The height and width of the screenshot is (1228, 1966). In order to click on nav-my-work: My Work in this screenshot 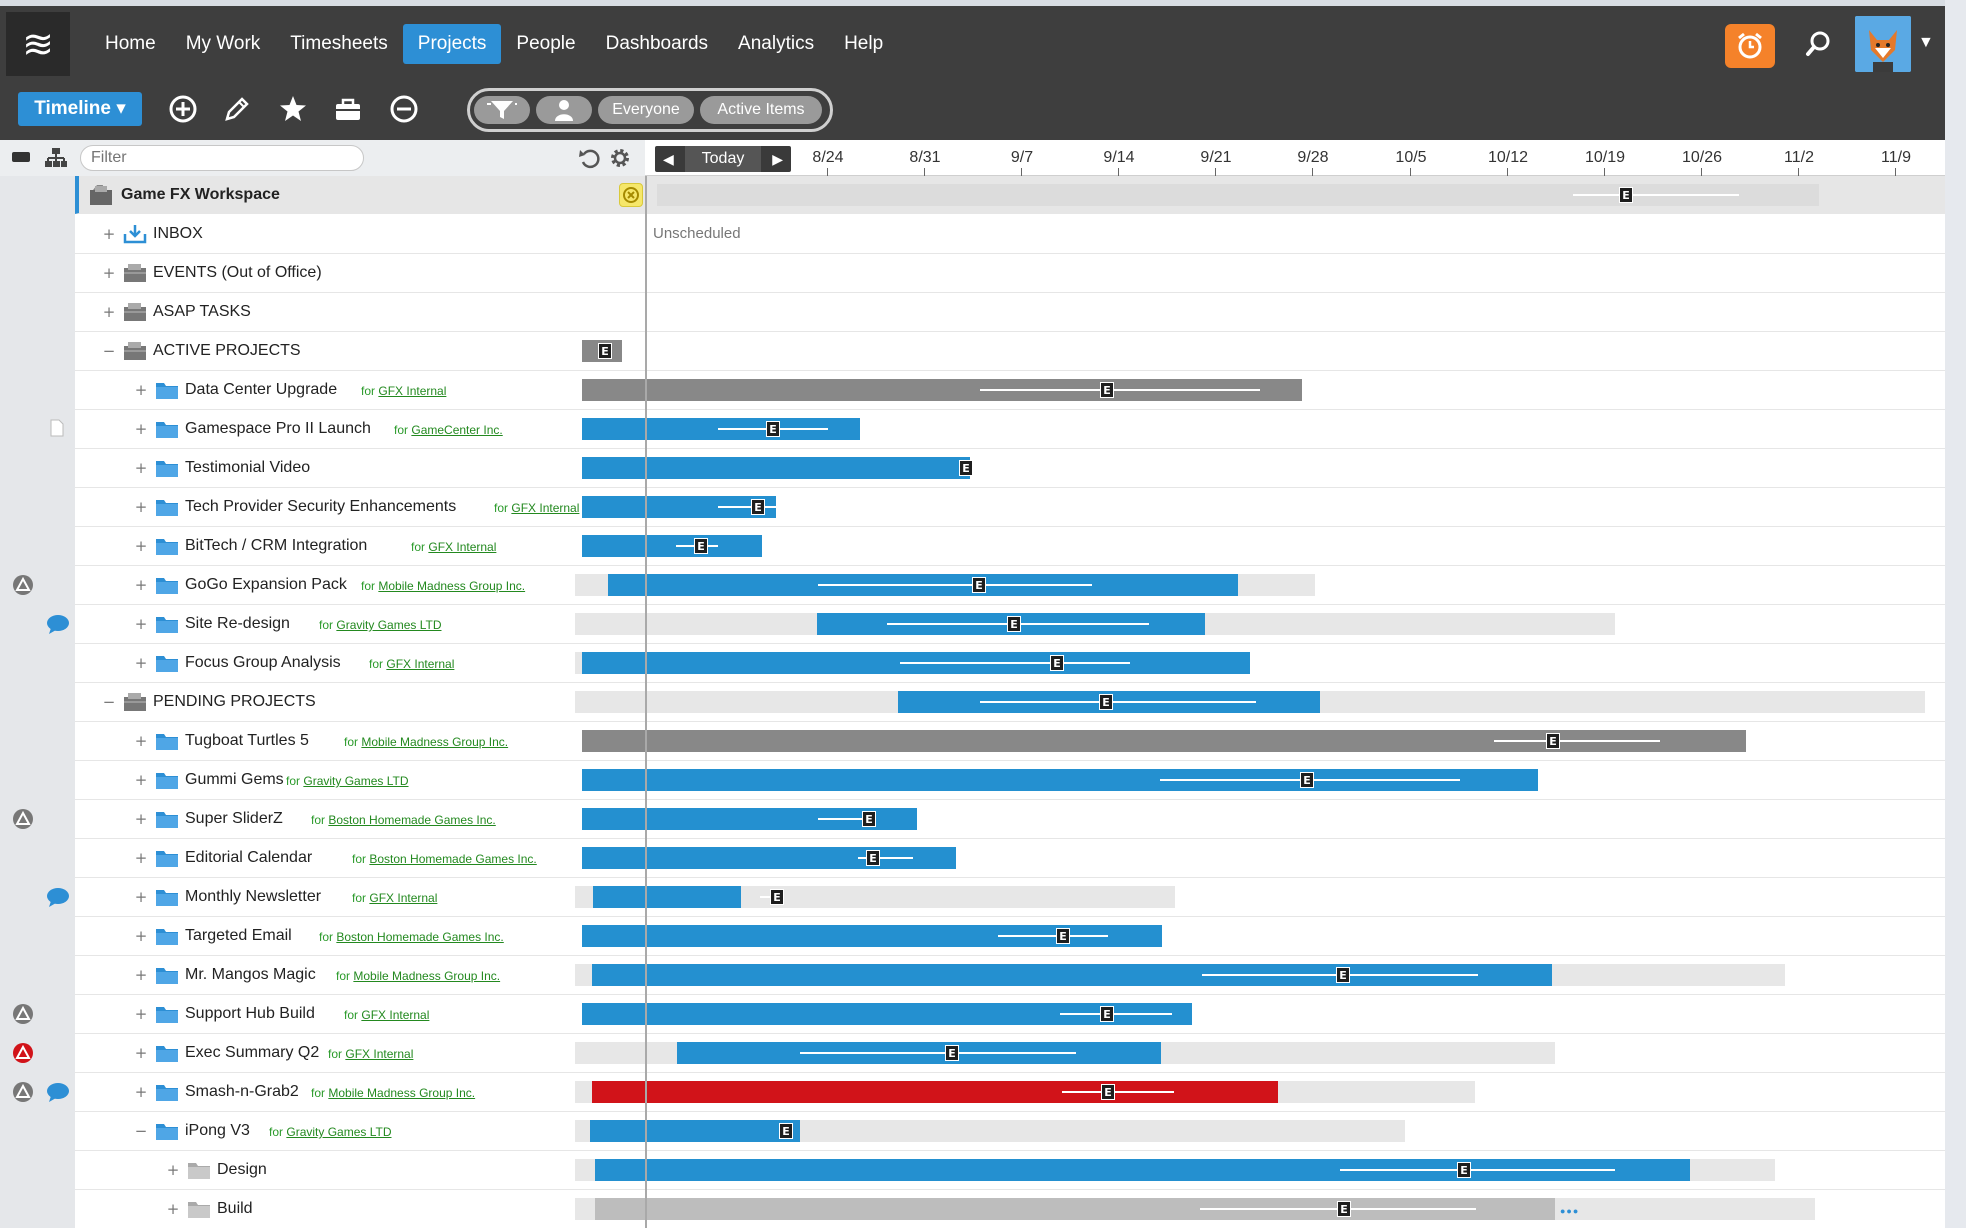, I will do `click(223, 43)`.